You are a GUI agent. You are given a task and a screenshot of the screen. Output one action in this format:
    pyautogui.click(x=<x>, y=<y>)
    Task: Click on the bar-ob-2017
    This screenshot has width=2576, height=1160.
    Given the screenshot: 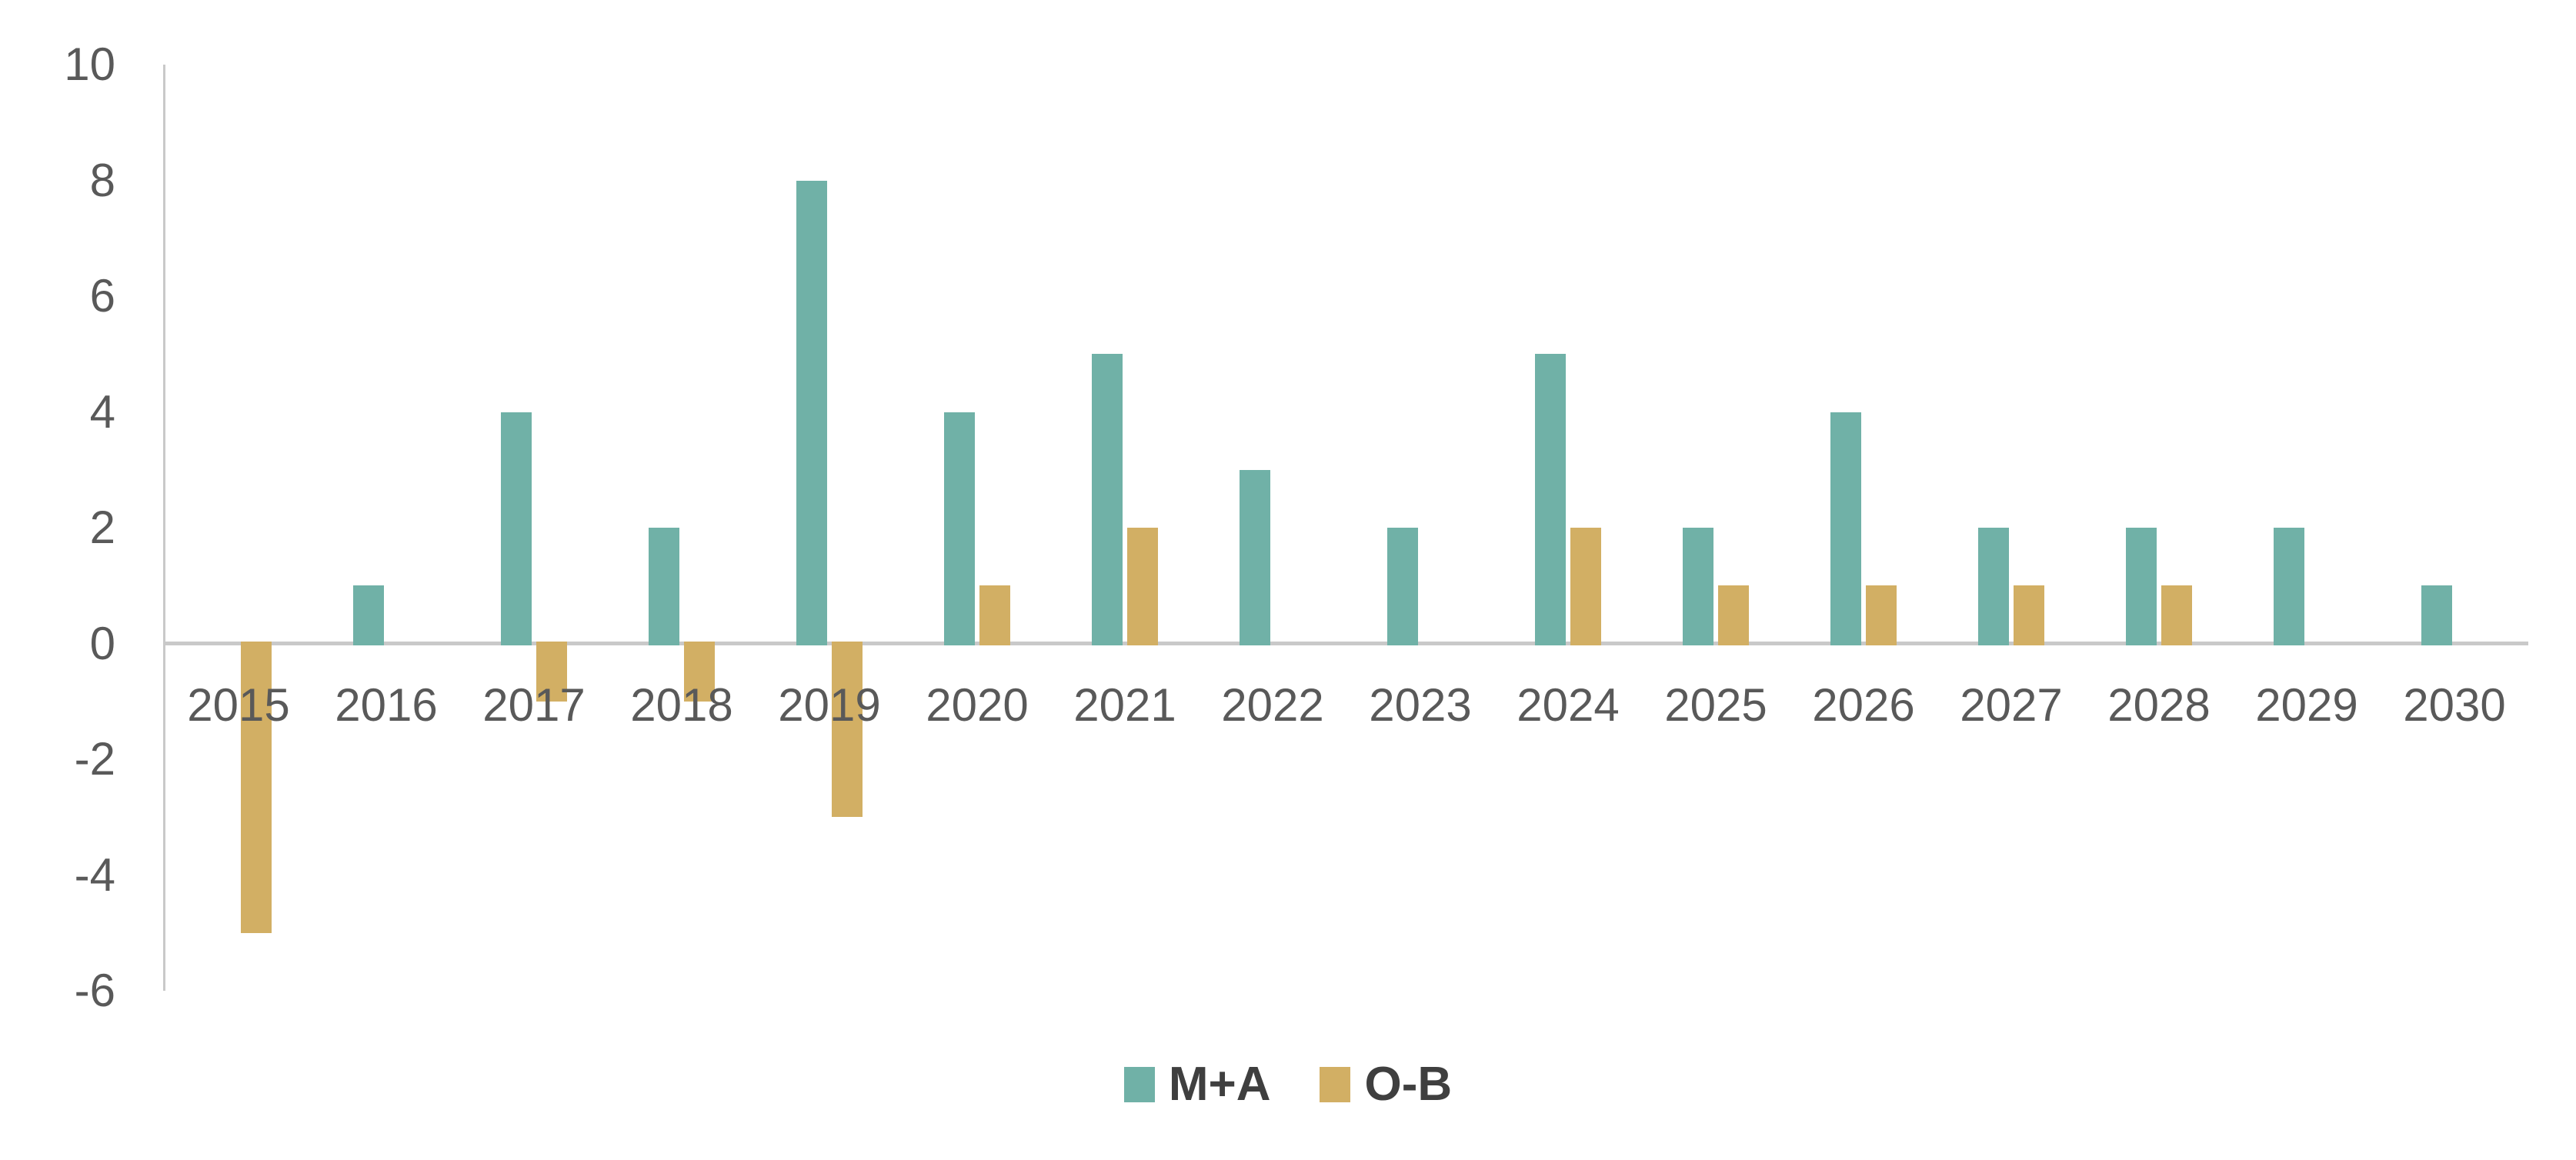 What is the action you would take?
    pyautogui.click(x=551, y=672)
    